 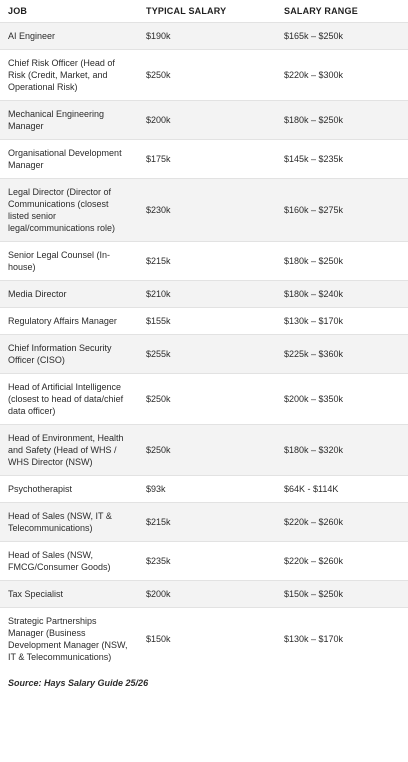 What do you see at coordinates (342, 354) in the screenshot?
I see `salary-range-cell: $225k – $360k` at bounding box center [342, 354].